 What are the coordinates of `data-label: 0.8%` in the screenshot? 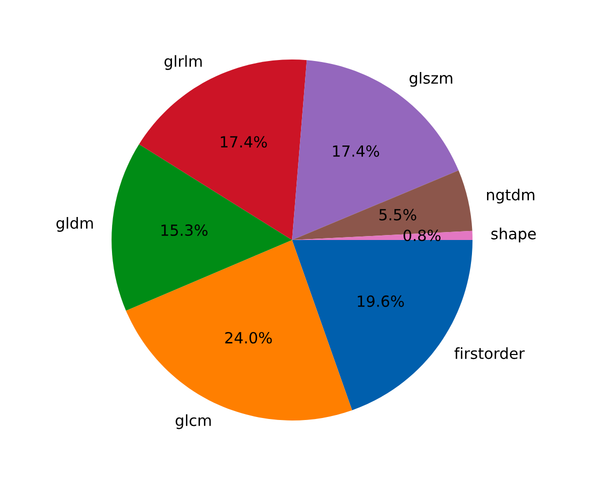 It's located at (422, 236).